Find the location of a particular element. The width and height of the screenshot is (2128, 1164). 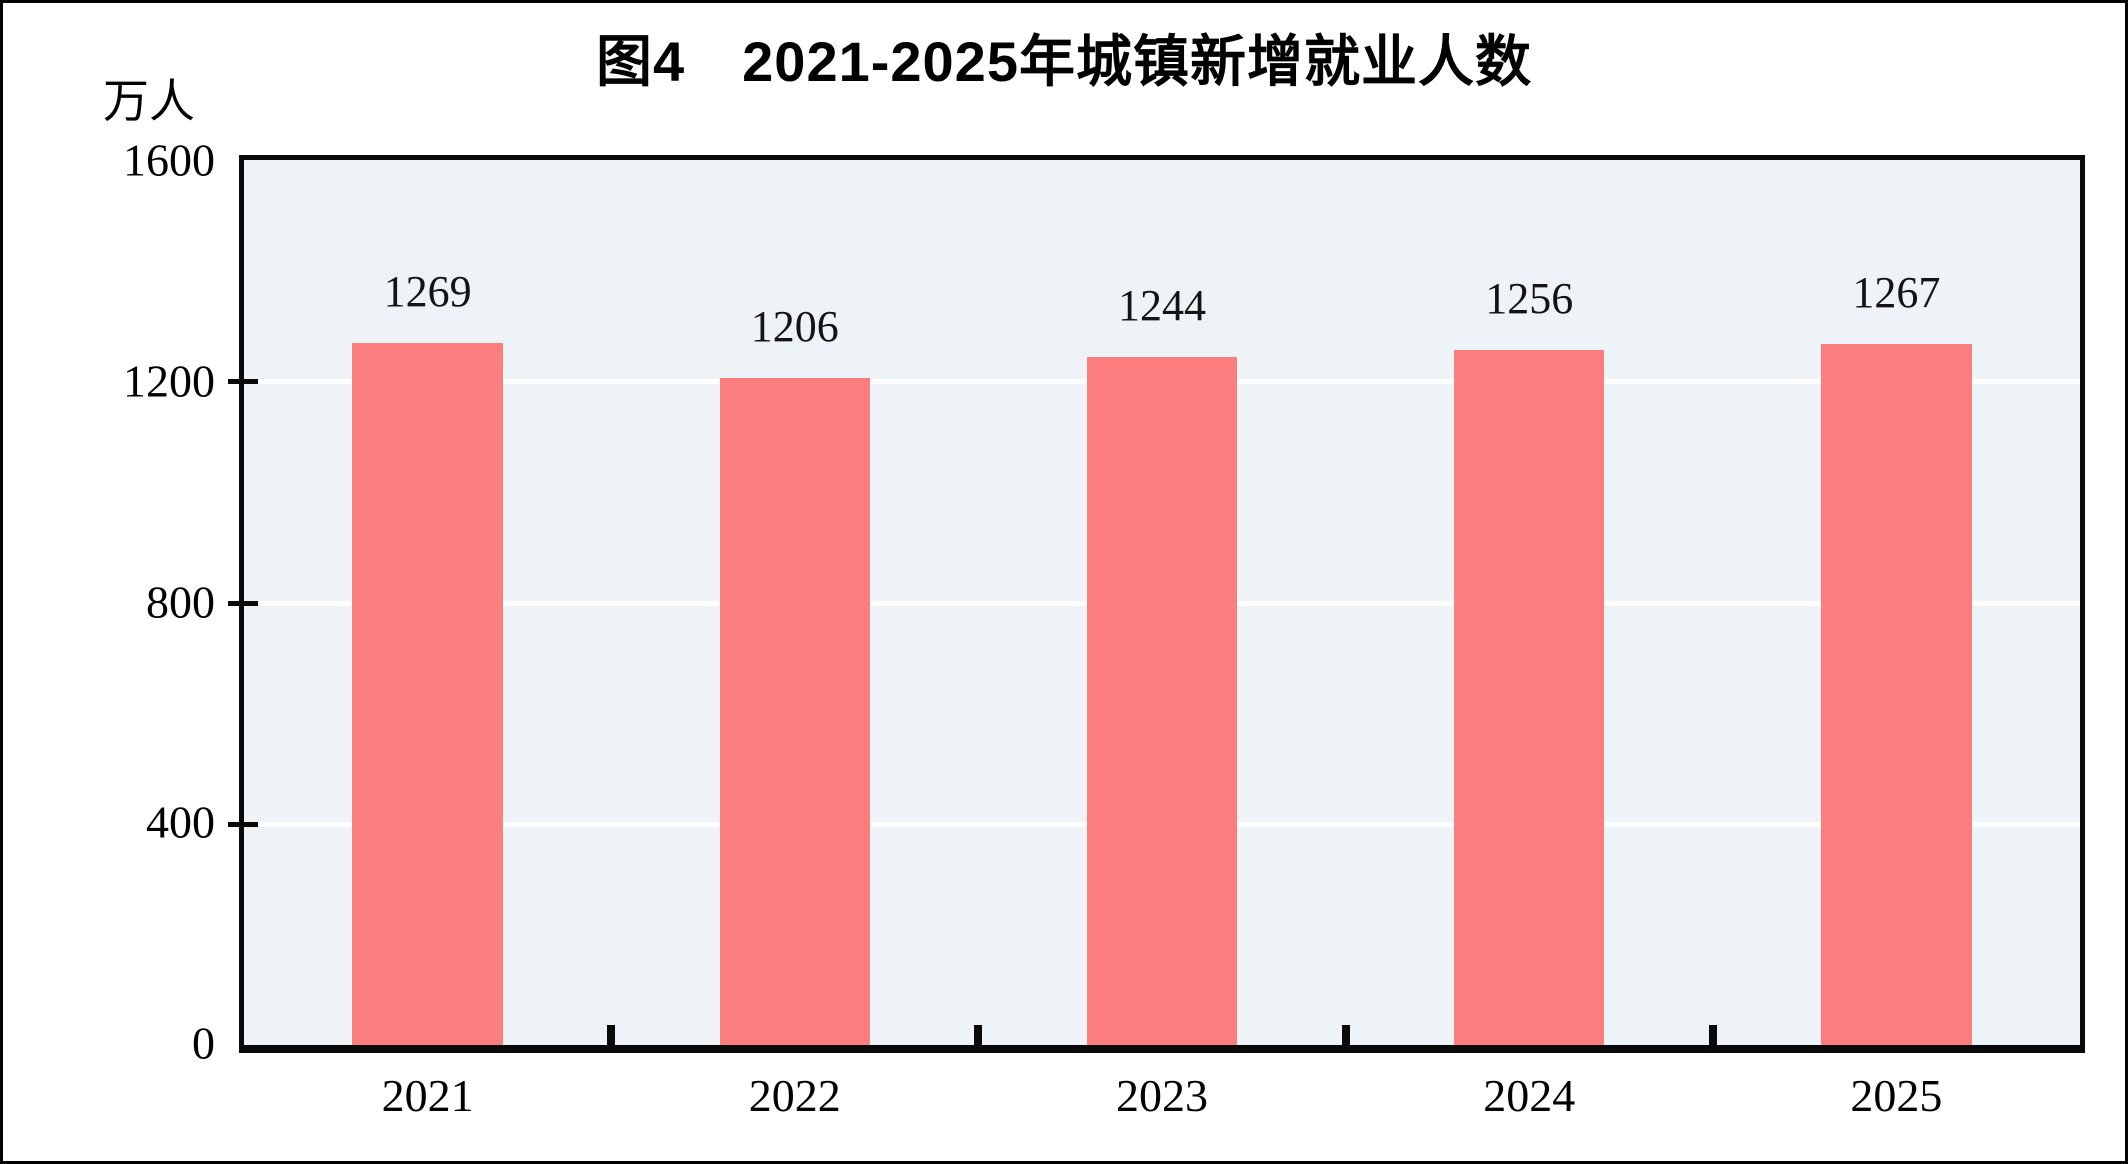

chart-title: 图4 2021-2025年城镇新增就业人数 is located at coordinates (1064, 61).